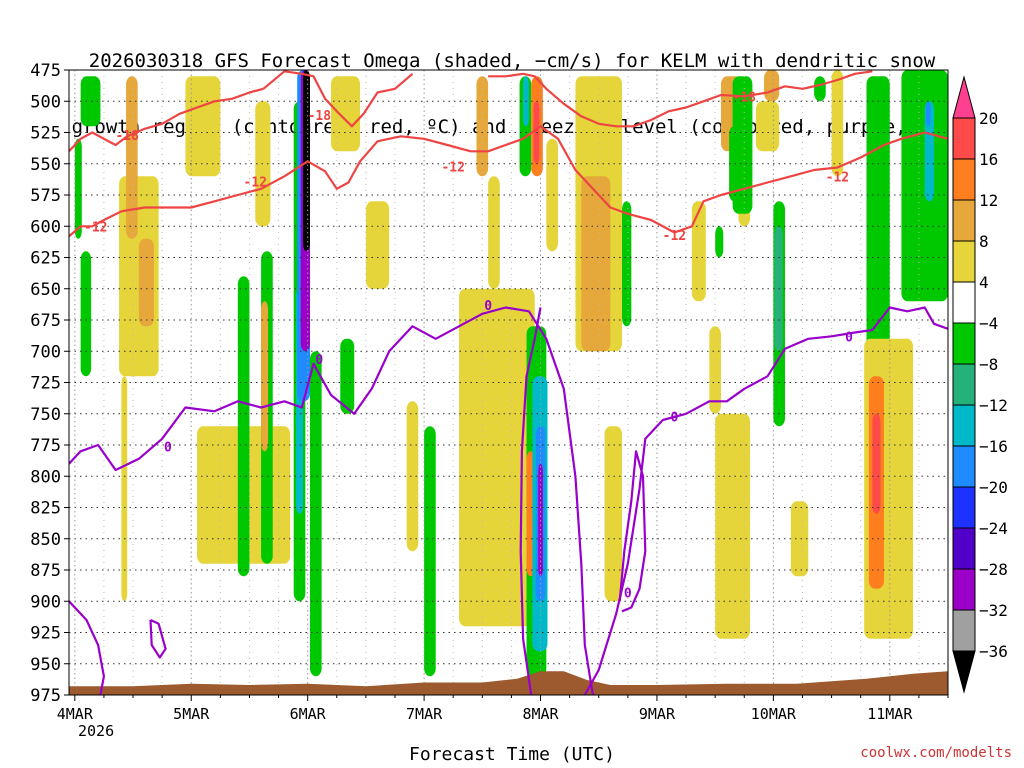  I want to click on terrain-shading, so click(508, 683).